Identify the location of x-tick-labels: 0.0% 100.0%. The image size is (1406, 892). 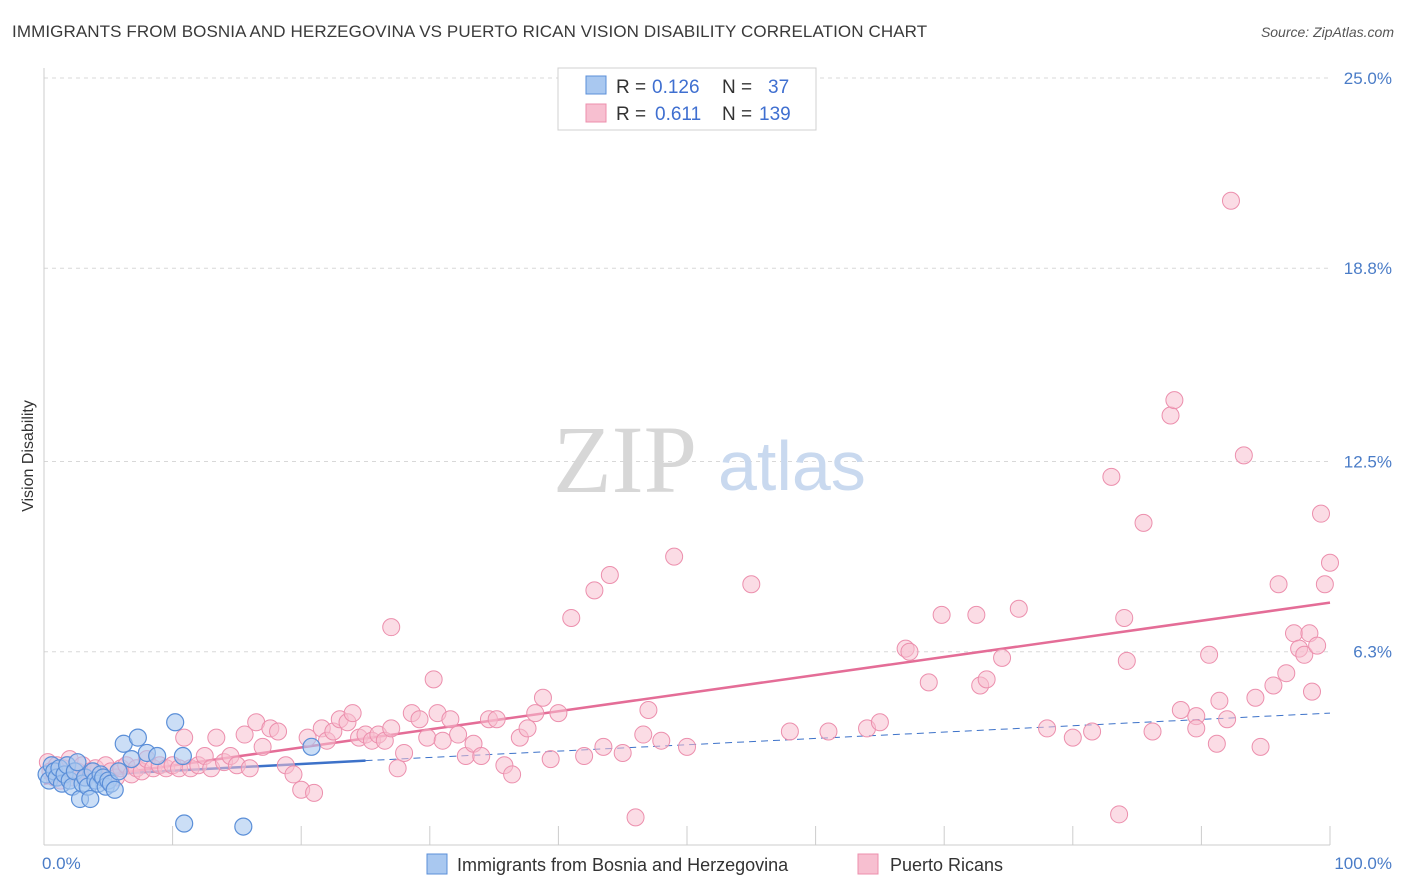
(717, 863).